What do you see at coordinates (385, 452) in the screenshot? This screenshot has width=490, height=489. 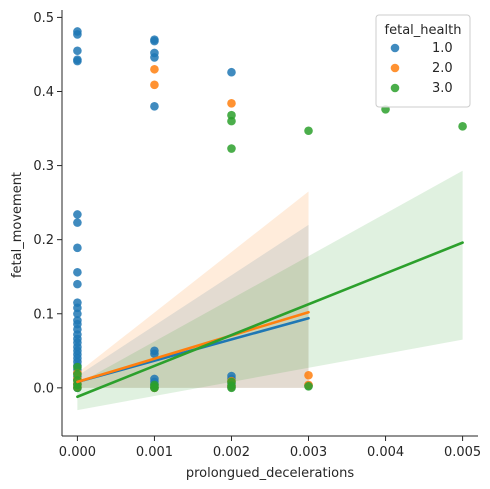 I see `x-tick-label: 0.004` at bounding box center [385, 452].